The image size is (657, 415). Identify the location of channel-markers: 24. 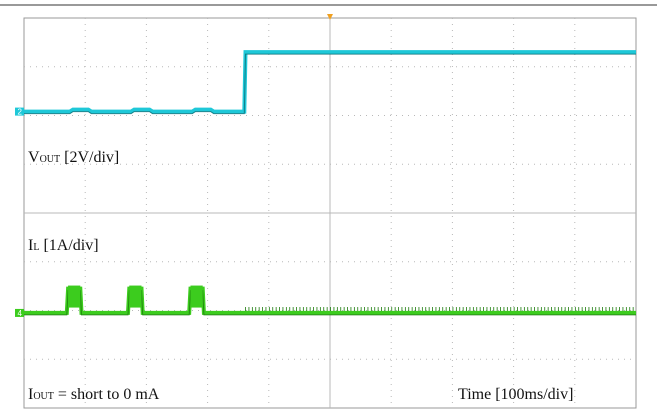
(19, 212).